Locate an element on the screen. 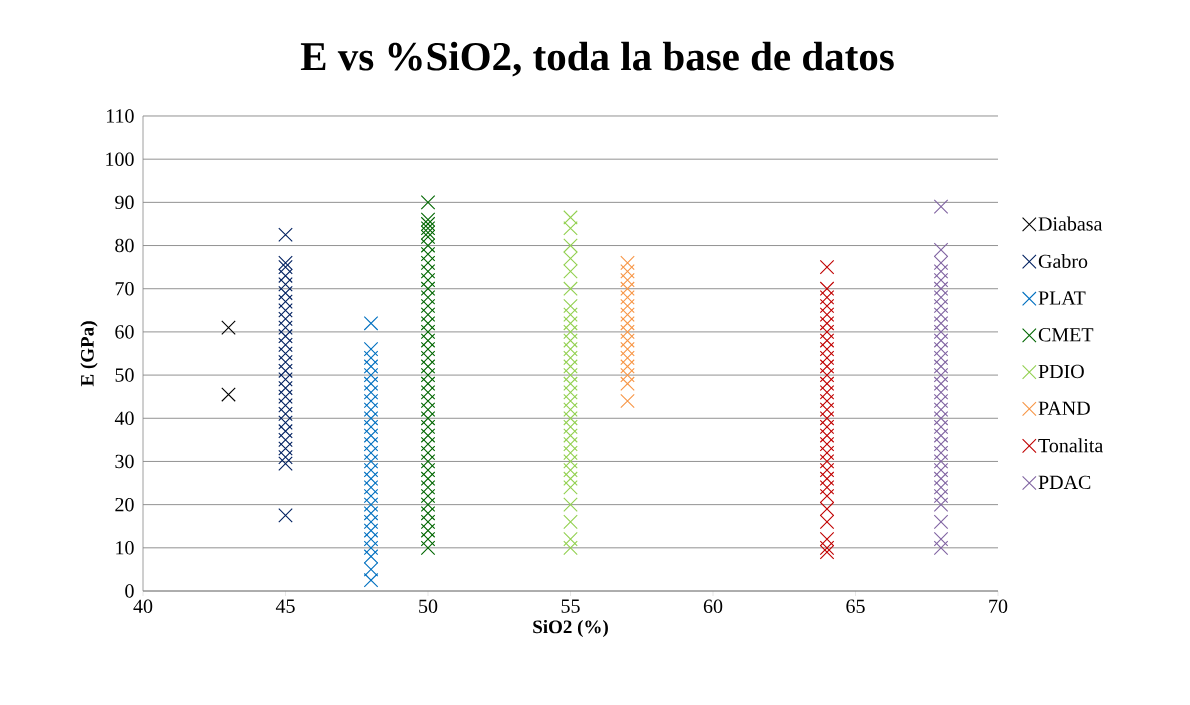  x-axis-title: SiO2 (%) is located at coordinates (570, 628).